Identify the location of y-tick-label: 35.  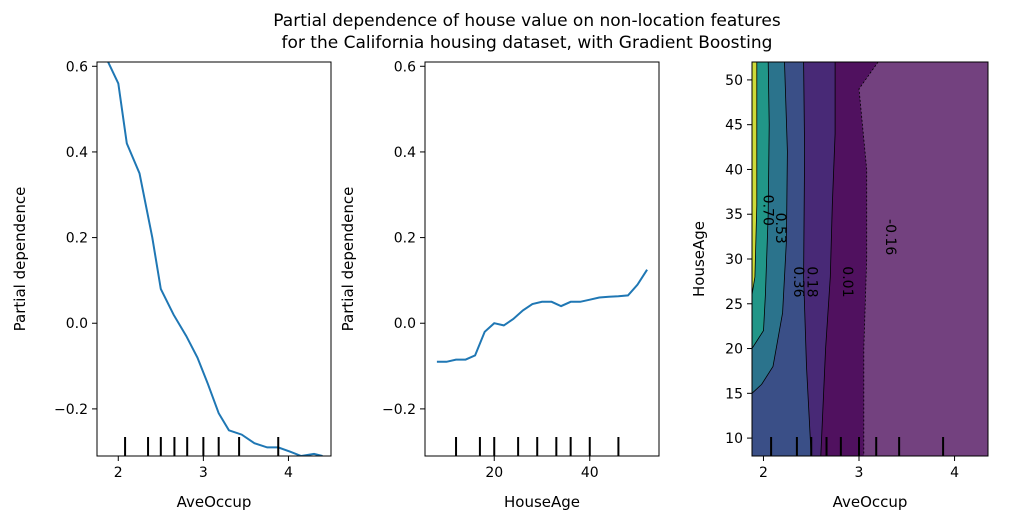
(734, 215).